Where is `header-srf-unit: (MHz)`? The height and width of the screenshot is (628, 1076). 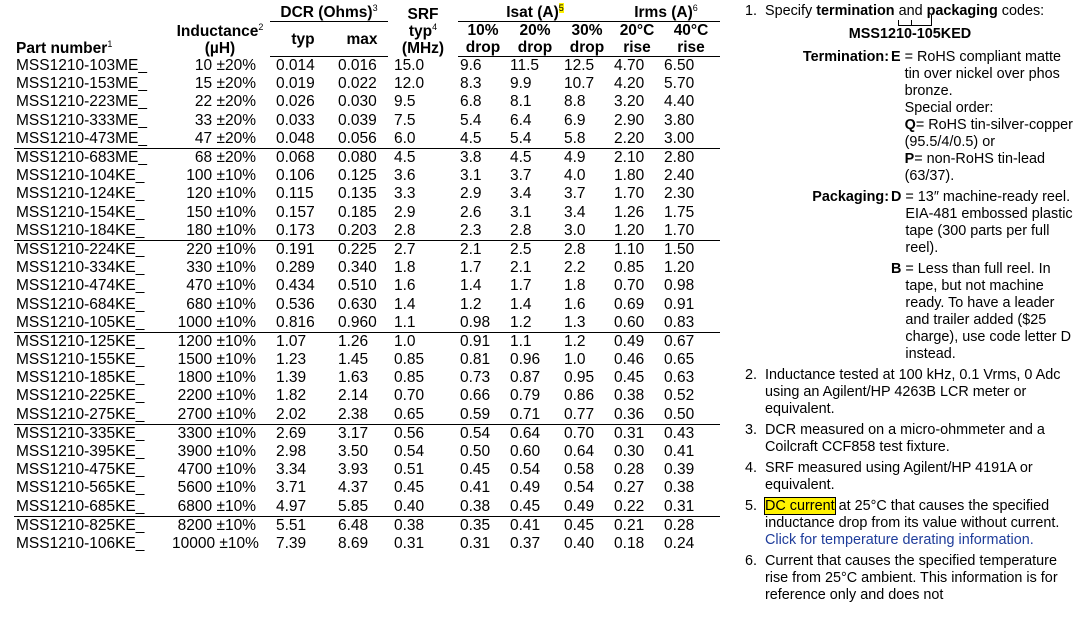
header-srf-unit: (MHz) is located at coordinates (423, 48).